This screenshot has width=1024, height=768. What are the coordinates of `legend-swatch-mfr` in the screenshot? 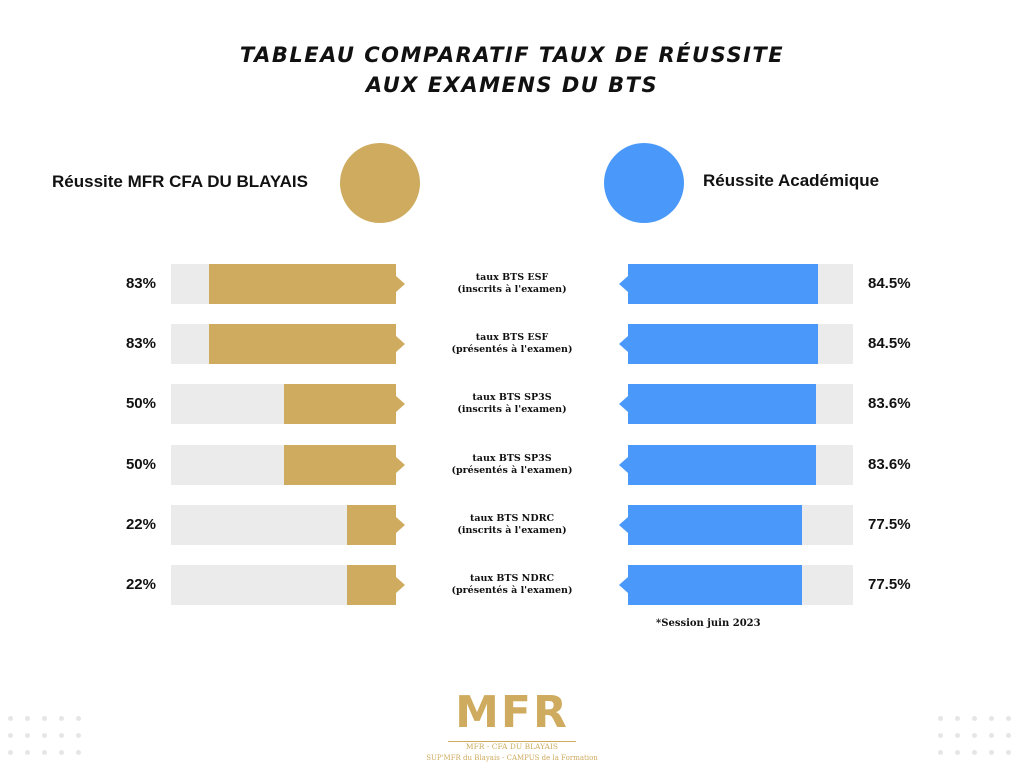 It's located at (380, 183).